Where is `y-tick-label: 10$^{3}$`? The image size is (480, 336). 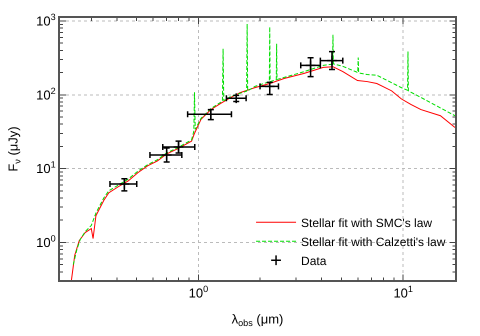 y-tick-label: 10$^{3}$ is located at coordinates (46, 20).